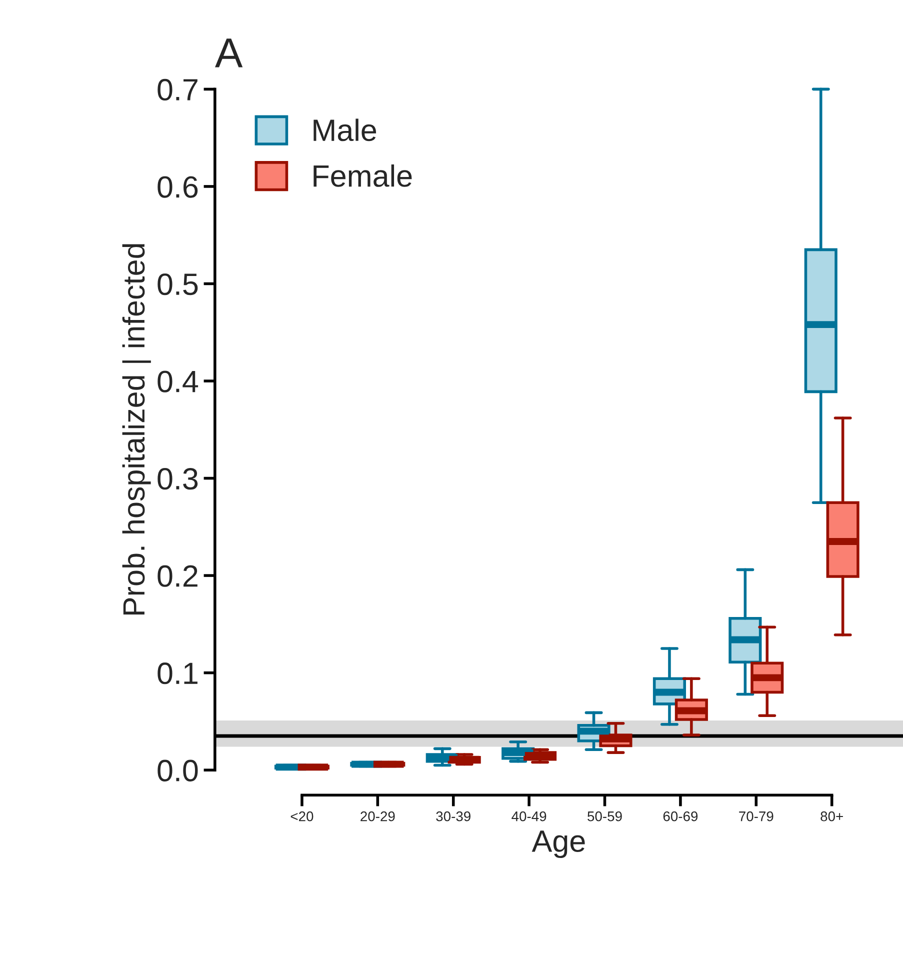 This screenshot has width=903, height=959. I want to click on legend-label: Male, so click(345, 130).